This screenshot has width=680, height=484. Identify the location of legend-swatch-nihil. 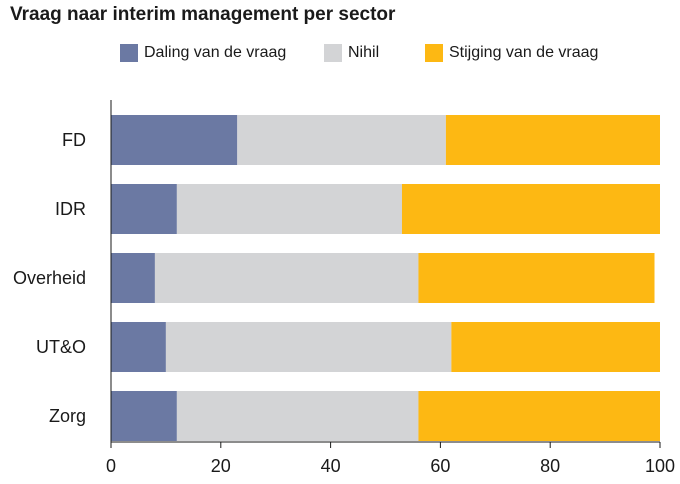
(333, 53).